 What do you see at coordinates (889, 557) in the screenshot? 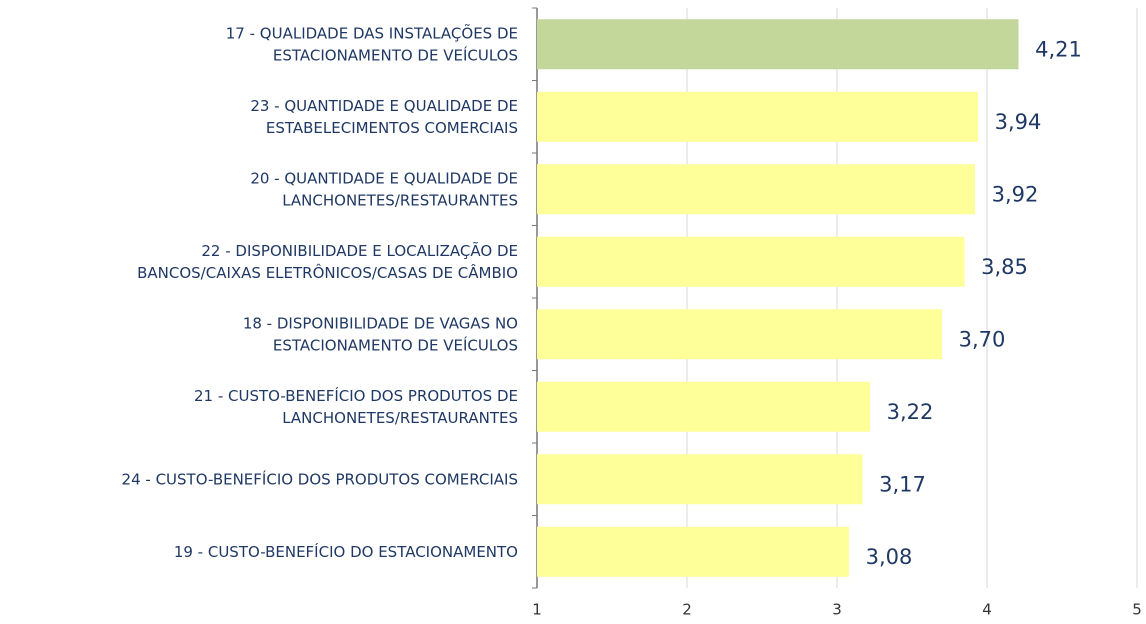
I see `value-label: 3,08` at bounding box center [889, 557].